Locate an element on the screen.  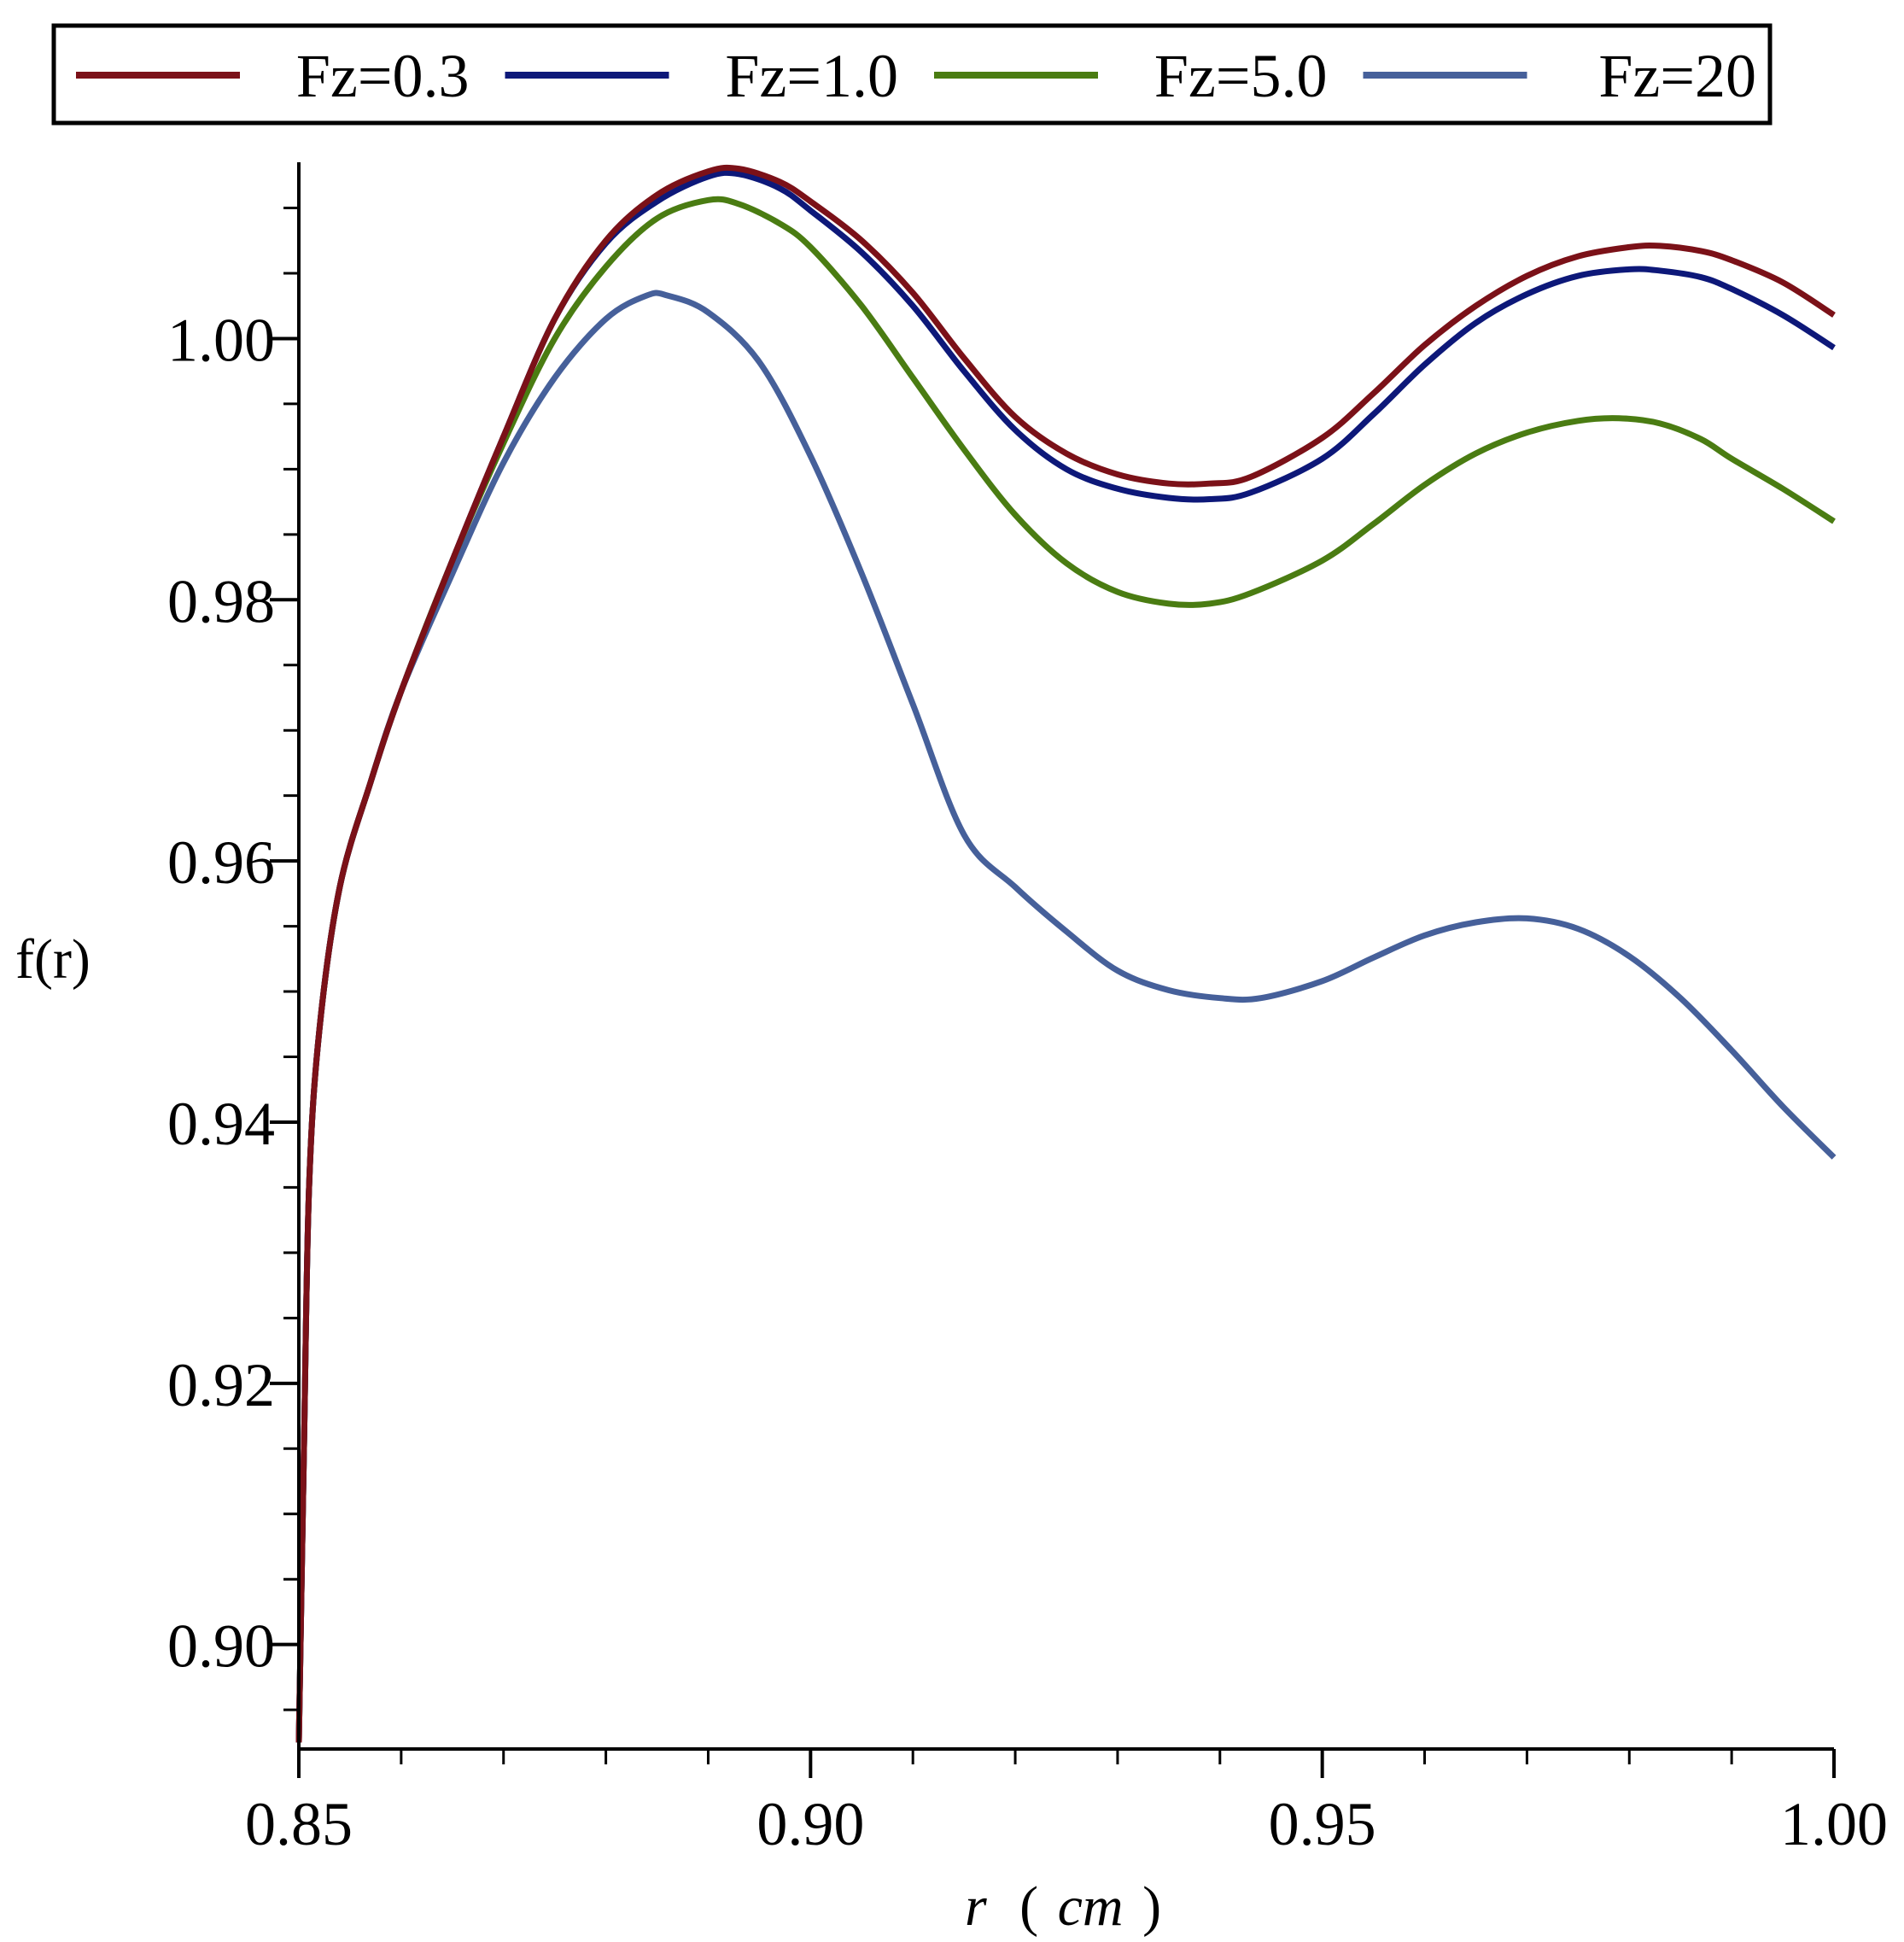
y-axis-label: f(r) is located at coordinates (53, 960).